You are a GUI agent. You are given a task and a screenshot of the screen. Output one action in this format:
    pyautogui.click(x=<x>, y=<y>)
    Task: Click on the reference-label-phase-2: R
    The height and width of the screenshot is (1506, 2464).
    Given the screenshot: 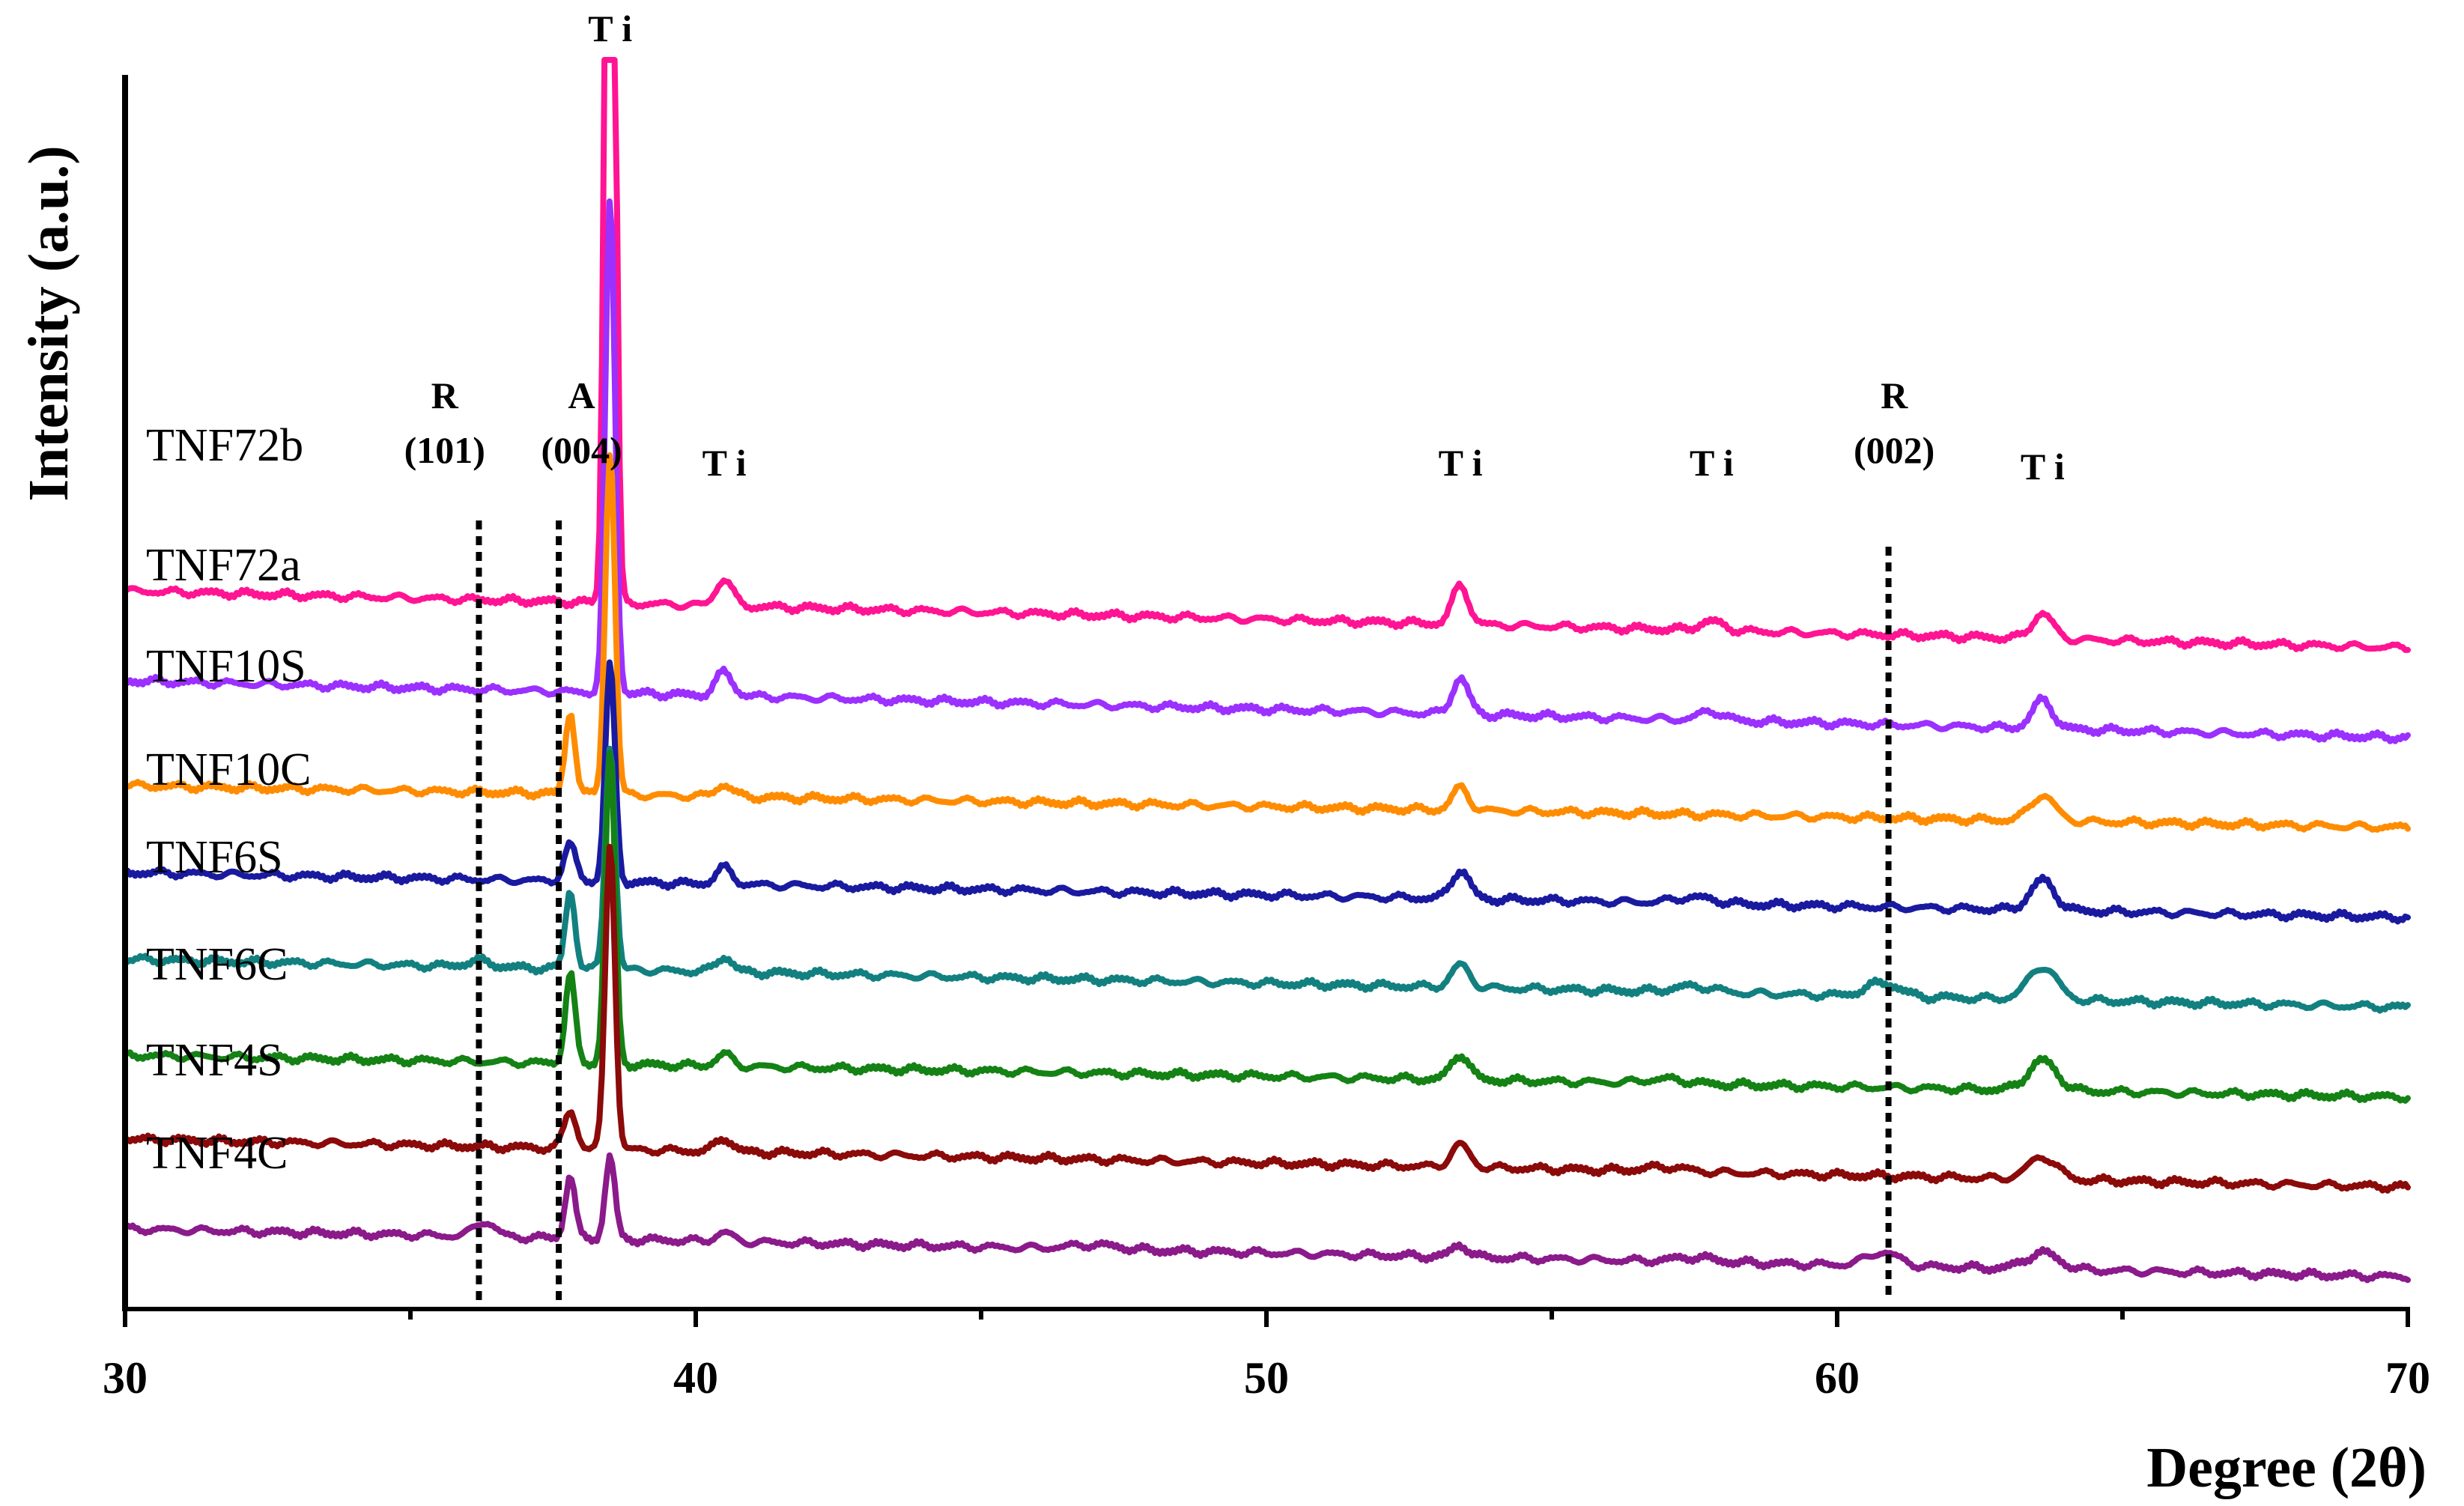 What is the action you would take?
    pyautogui.click(x=1894, y=395)
    